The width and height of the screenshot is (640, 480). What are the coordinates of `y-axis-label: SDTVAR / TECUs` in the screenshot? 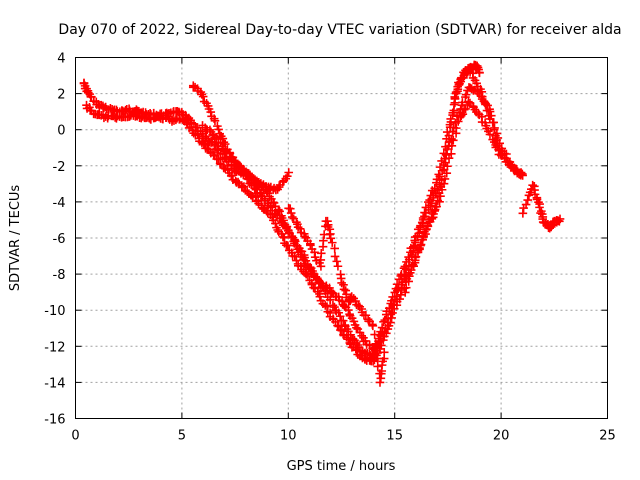 It's located at (15, 238).